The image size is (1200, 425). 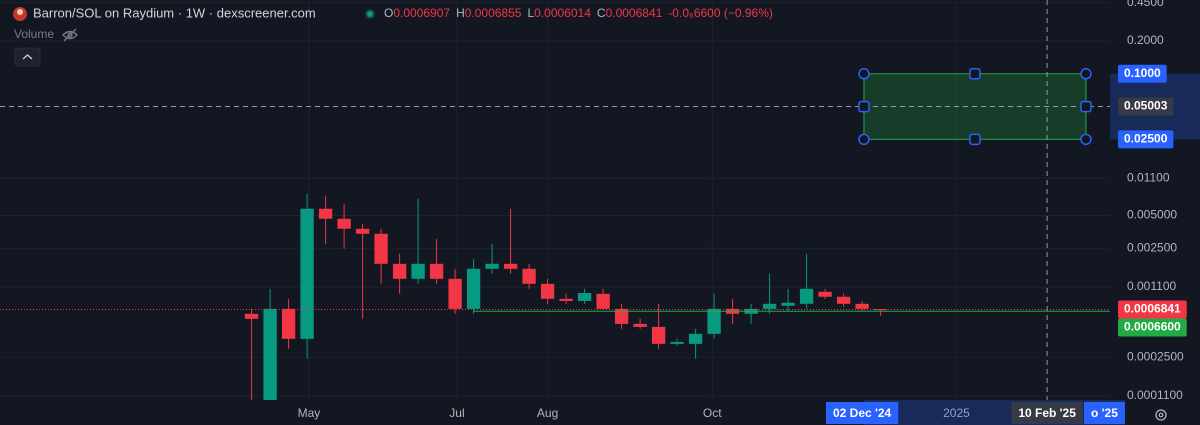 What do you see at coordinates (70, 35) in the screenshot?
I see `eye-off-icon` at bounding box center [70, 35].